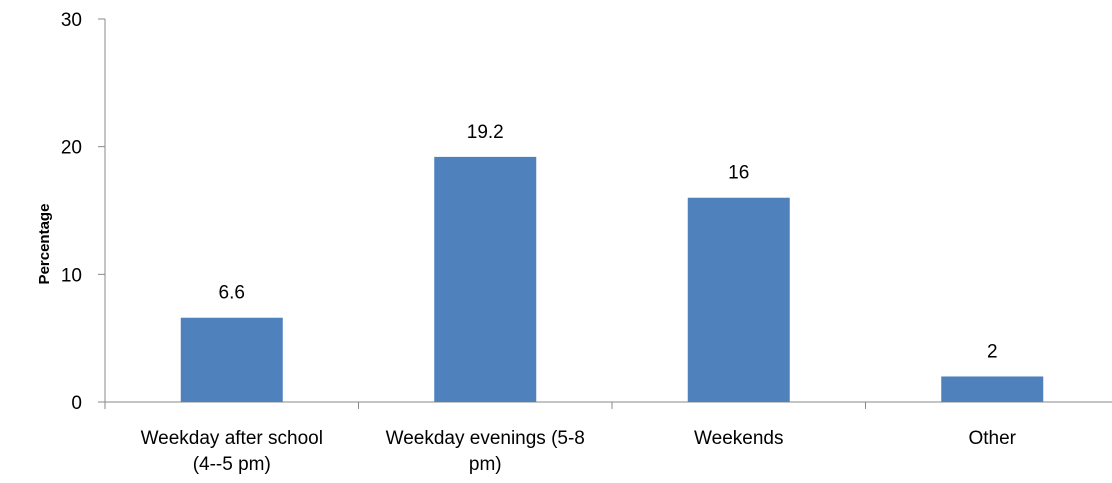 The width and height of the screenshot is (1112, 483). Describe the element at coordinates (738, 173) in the screenshot. I see `data-label: 16` at that location.